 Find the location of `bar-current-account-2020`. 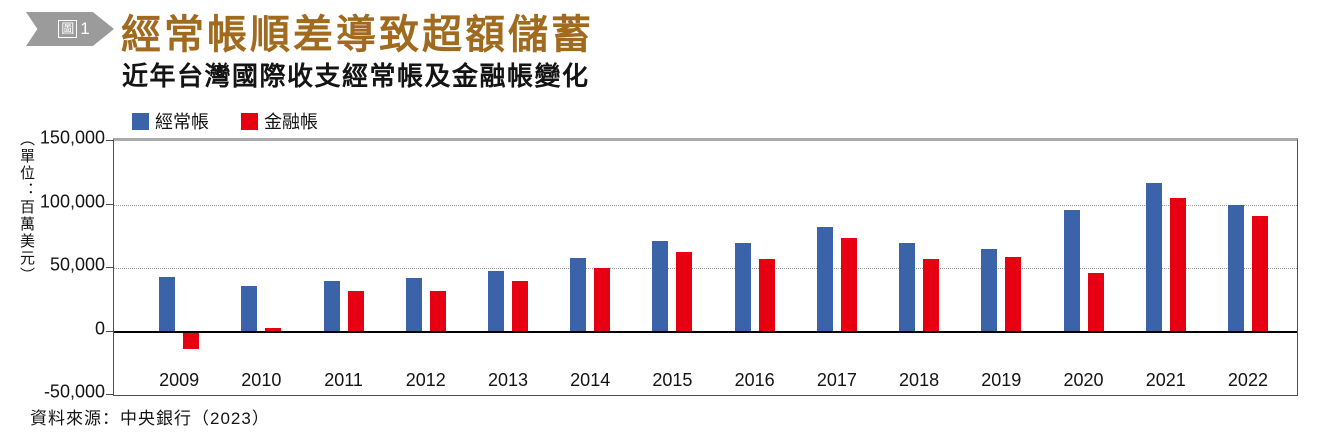

bar-current-account-2020 is located at coordinates (1071, 270).